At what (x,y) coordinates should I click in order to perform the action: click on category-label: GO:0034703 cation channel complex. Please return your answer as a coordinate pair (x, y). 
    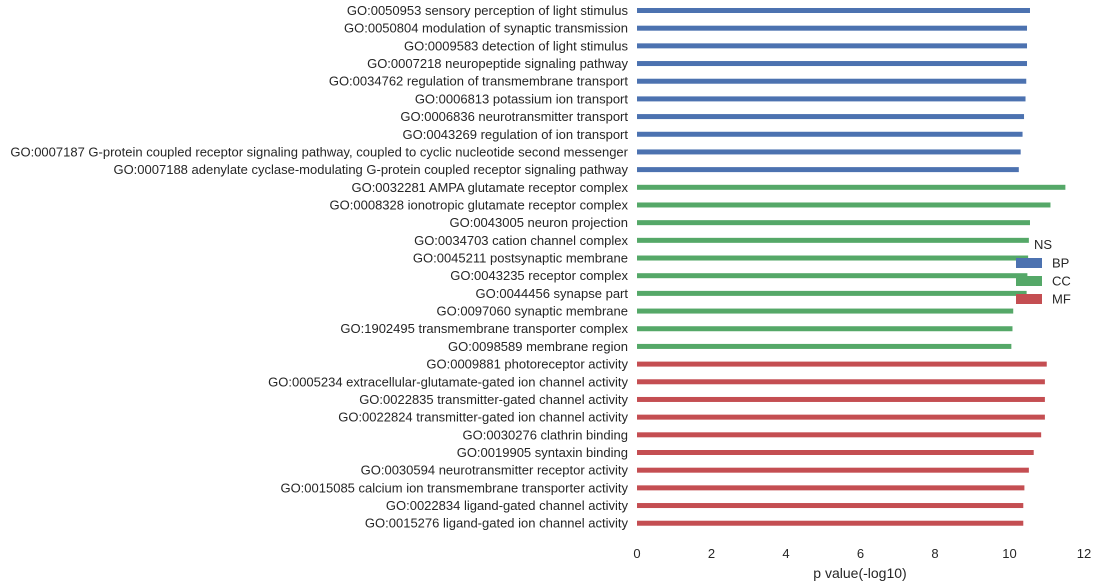
    Looking at the image, I should click on (521, 240).